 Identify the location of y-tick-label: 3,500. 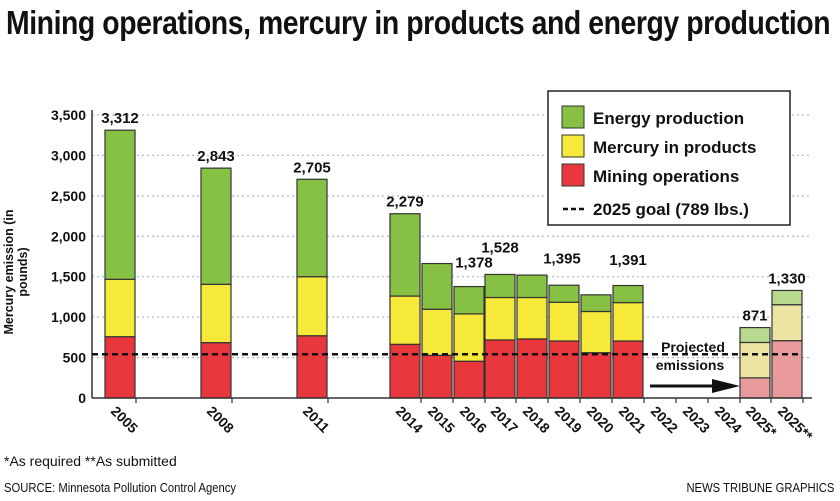
(68, 115).